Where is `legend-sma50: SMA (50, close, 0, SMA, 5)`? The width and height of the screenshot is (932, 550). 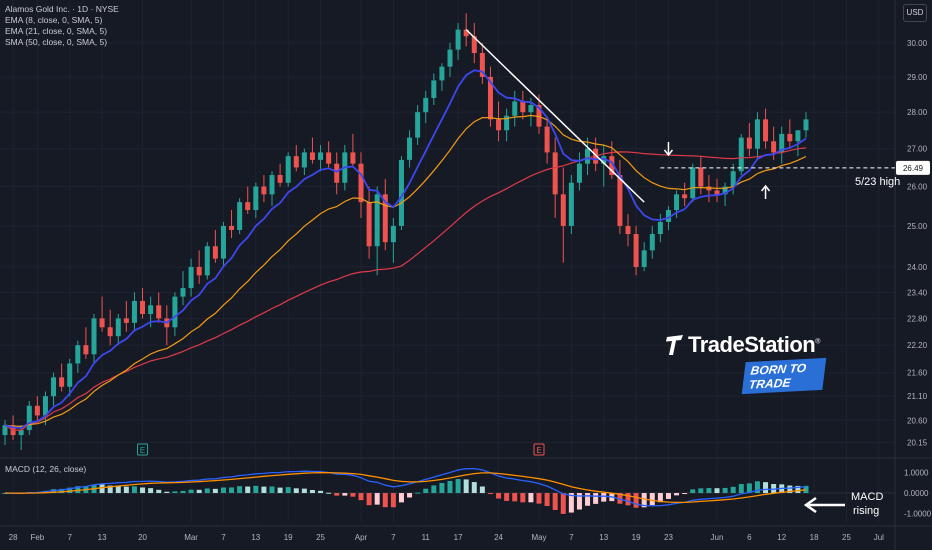
legend-sma50: SMA (50, close, 0, SMA, 5) is located at coordinates (56, 42).